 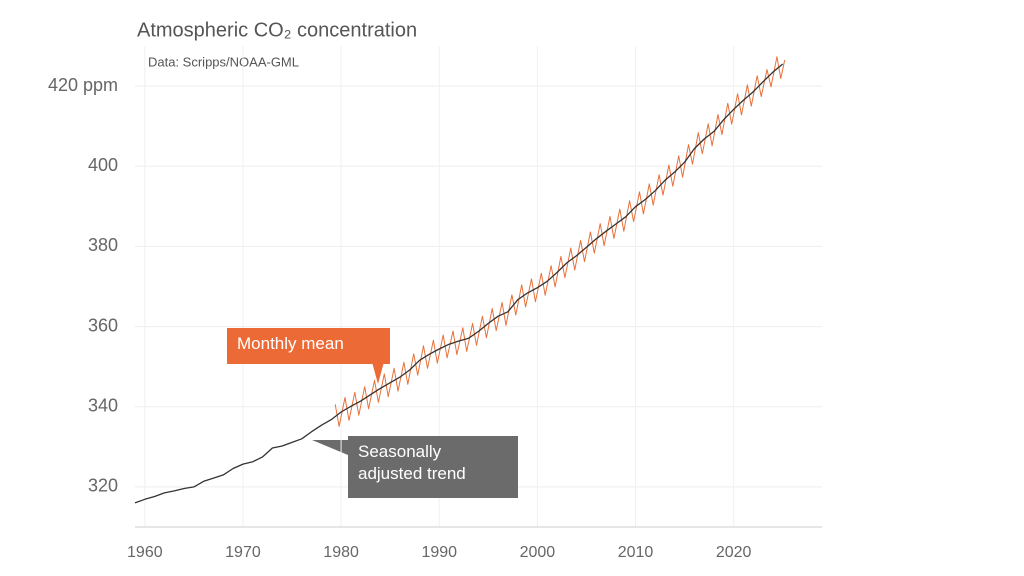 What do you see at coordinates (308, 346) in the screenshot?
I see `annotation-monthly: Monthly mean` at bounding box center [308, 346].